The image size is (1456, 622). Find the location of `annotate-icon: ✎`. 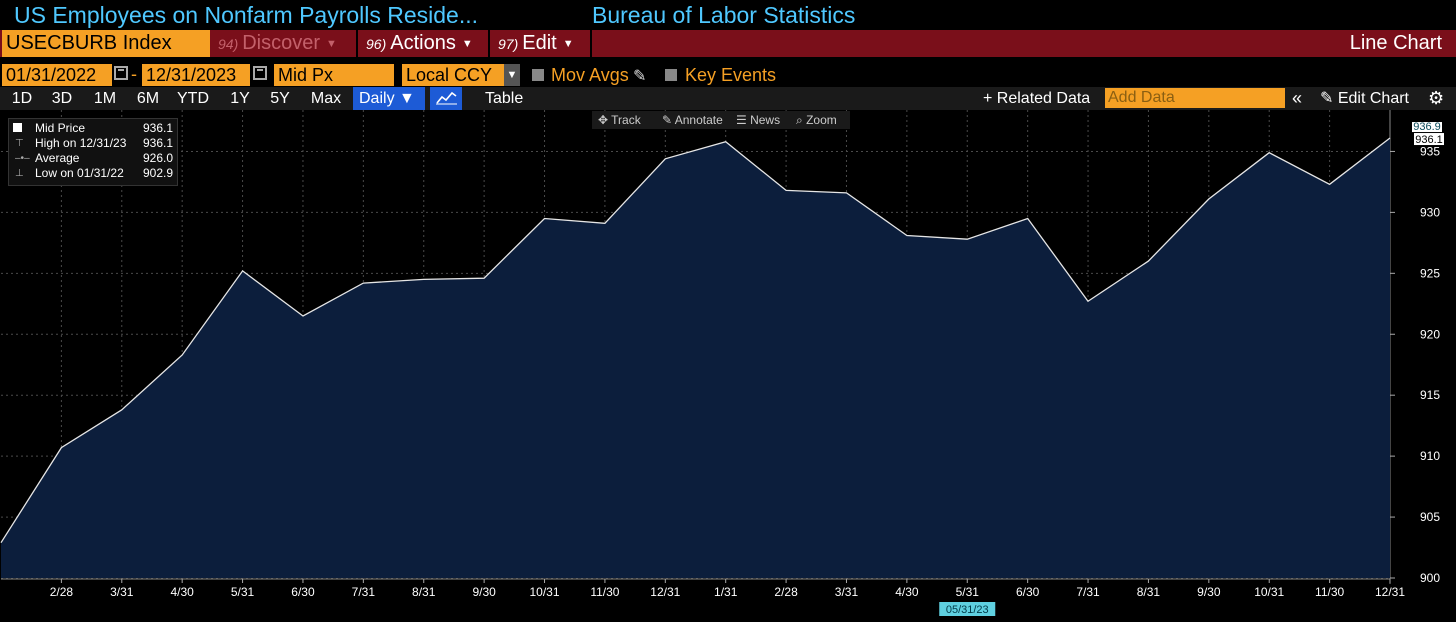

annotate-icon: ✎ is located at coordinates (668, 120).